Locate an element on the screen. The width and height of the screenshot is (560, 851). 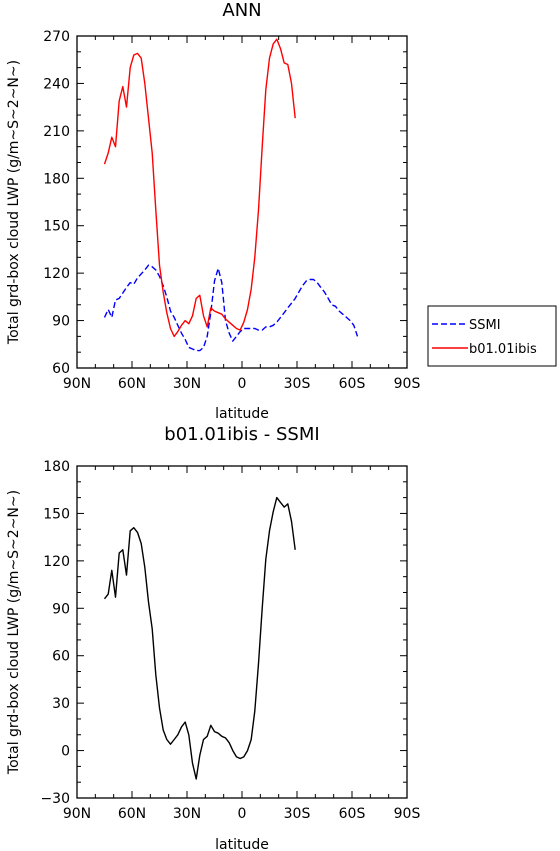
y-tick-label: 30 is located at coordinates (61, 704).